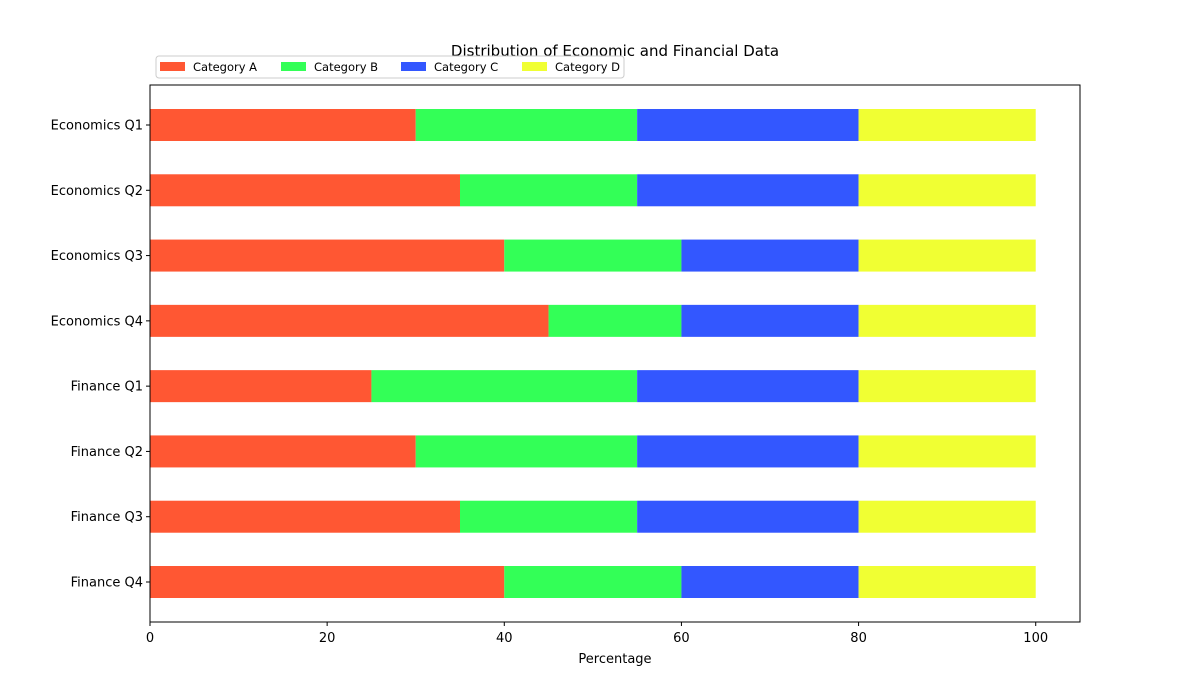 This screenshot has height=700, width=1200. Describe the element at coordinates (549, 190) in the screenshot. I see `bar-economics-q2-category-b` at that location.